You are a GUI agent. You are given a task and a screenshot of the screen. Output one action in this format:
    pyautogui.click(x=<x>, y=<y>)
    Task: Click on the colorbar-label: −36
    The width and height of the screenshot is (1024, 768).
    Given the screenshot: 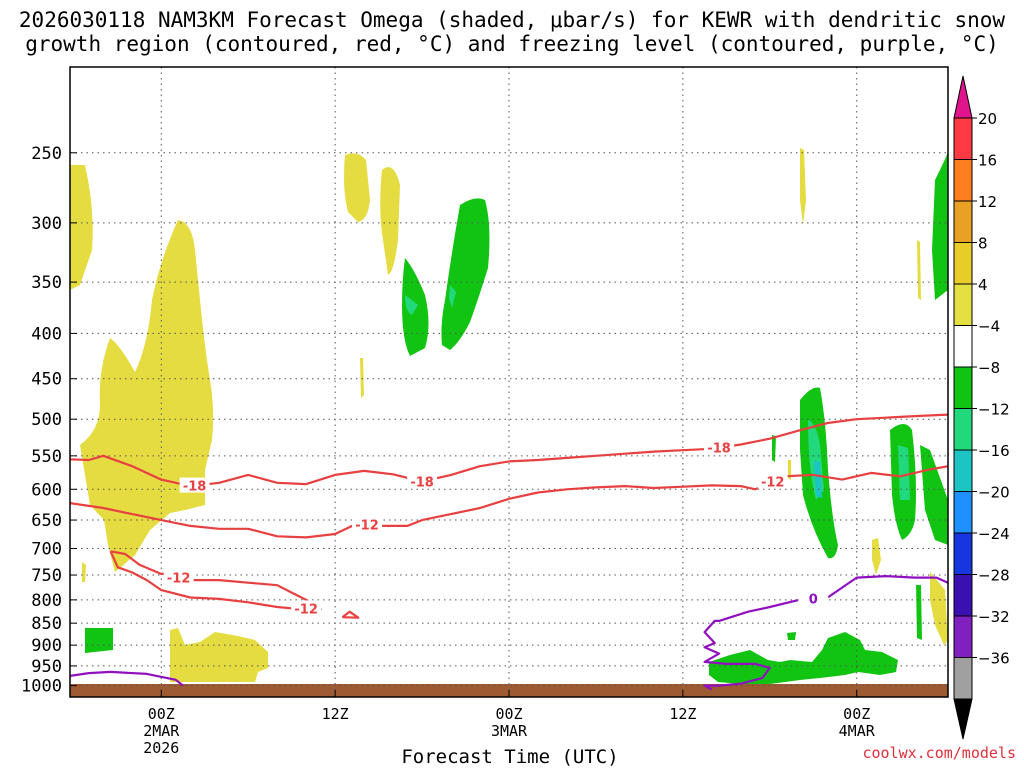 What is the action you would take?
    pyautogui.click(x=994, y=659)
    